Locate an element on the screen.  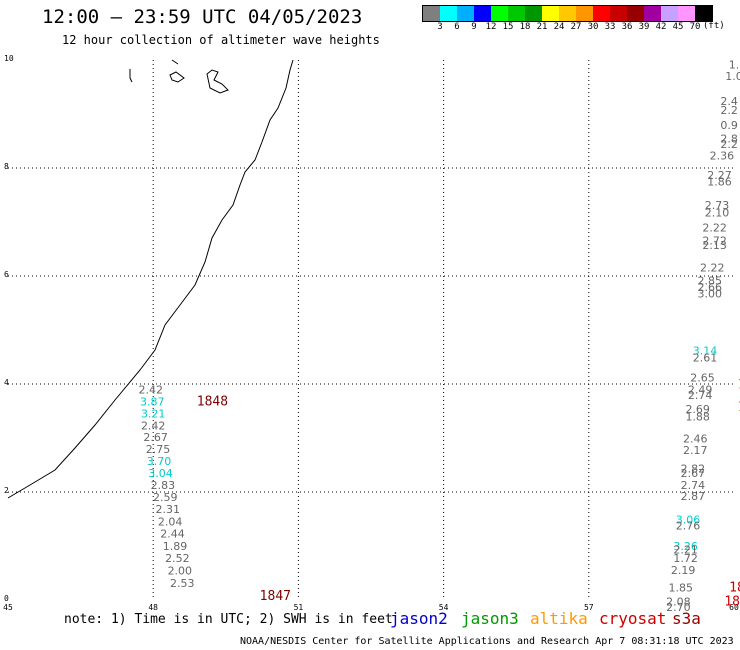
x-tick-label: 54 is located at coordinates (443, 607).